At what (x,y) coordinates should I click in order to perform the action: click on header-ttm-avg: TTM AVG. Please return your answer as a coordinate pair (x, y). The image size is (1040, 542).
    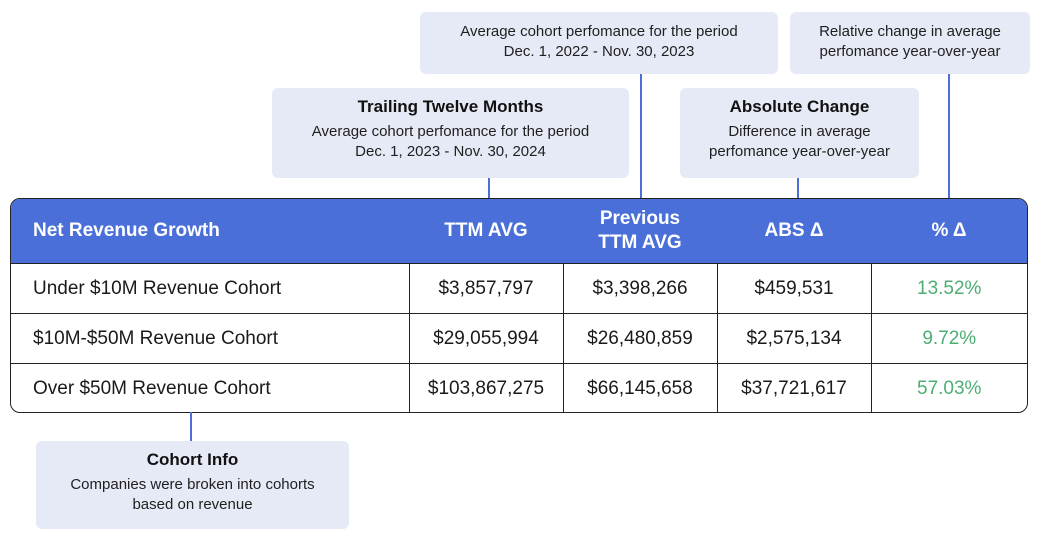
    Looking at the image, I should click on (486, 231).